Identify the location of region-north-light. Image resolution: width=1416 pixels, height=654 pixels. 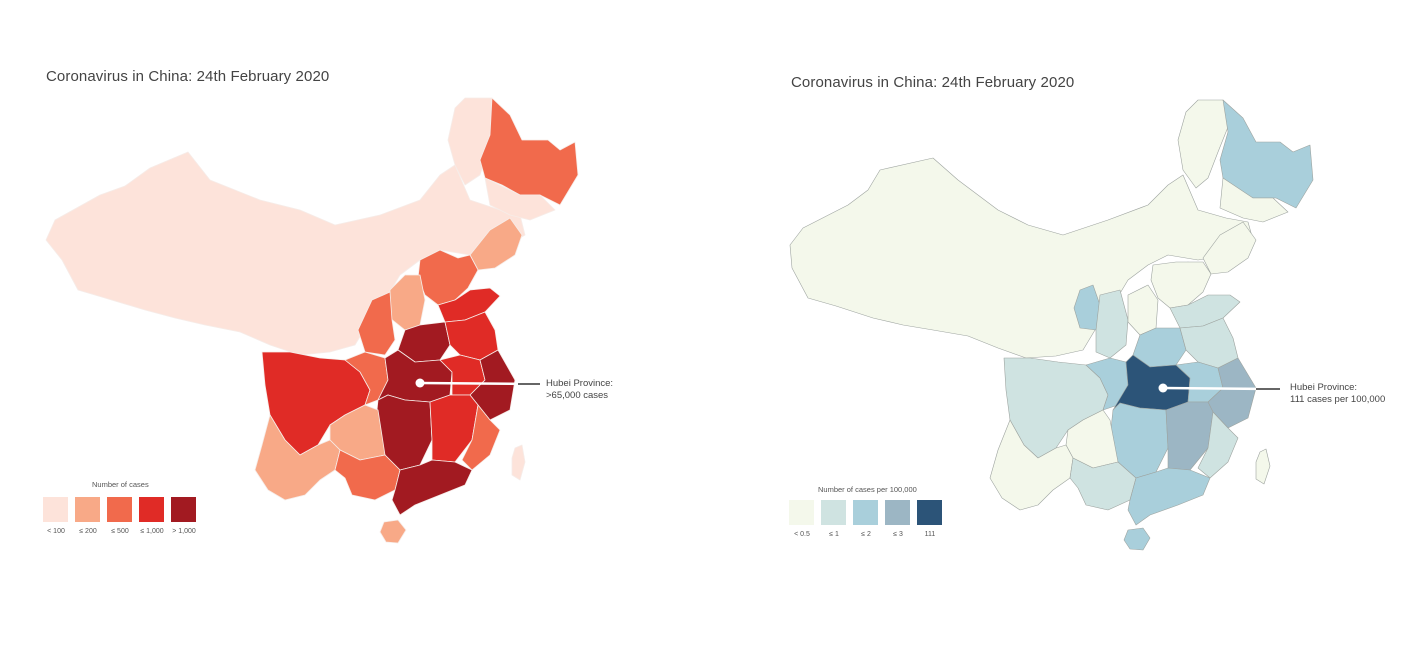
(1204, 144).